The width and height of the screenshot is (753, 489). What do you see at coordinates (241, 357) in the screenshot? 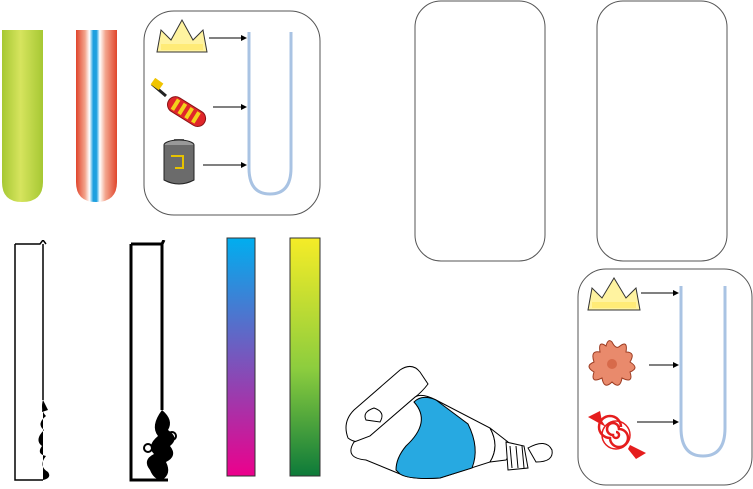
I see `cyan-magenta-gradient-bar` at bounding box center [241, 357].